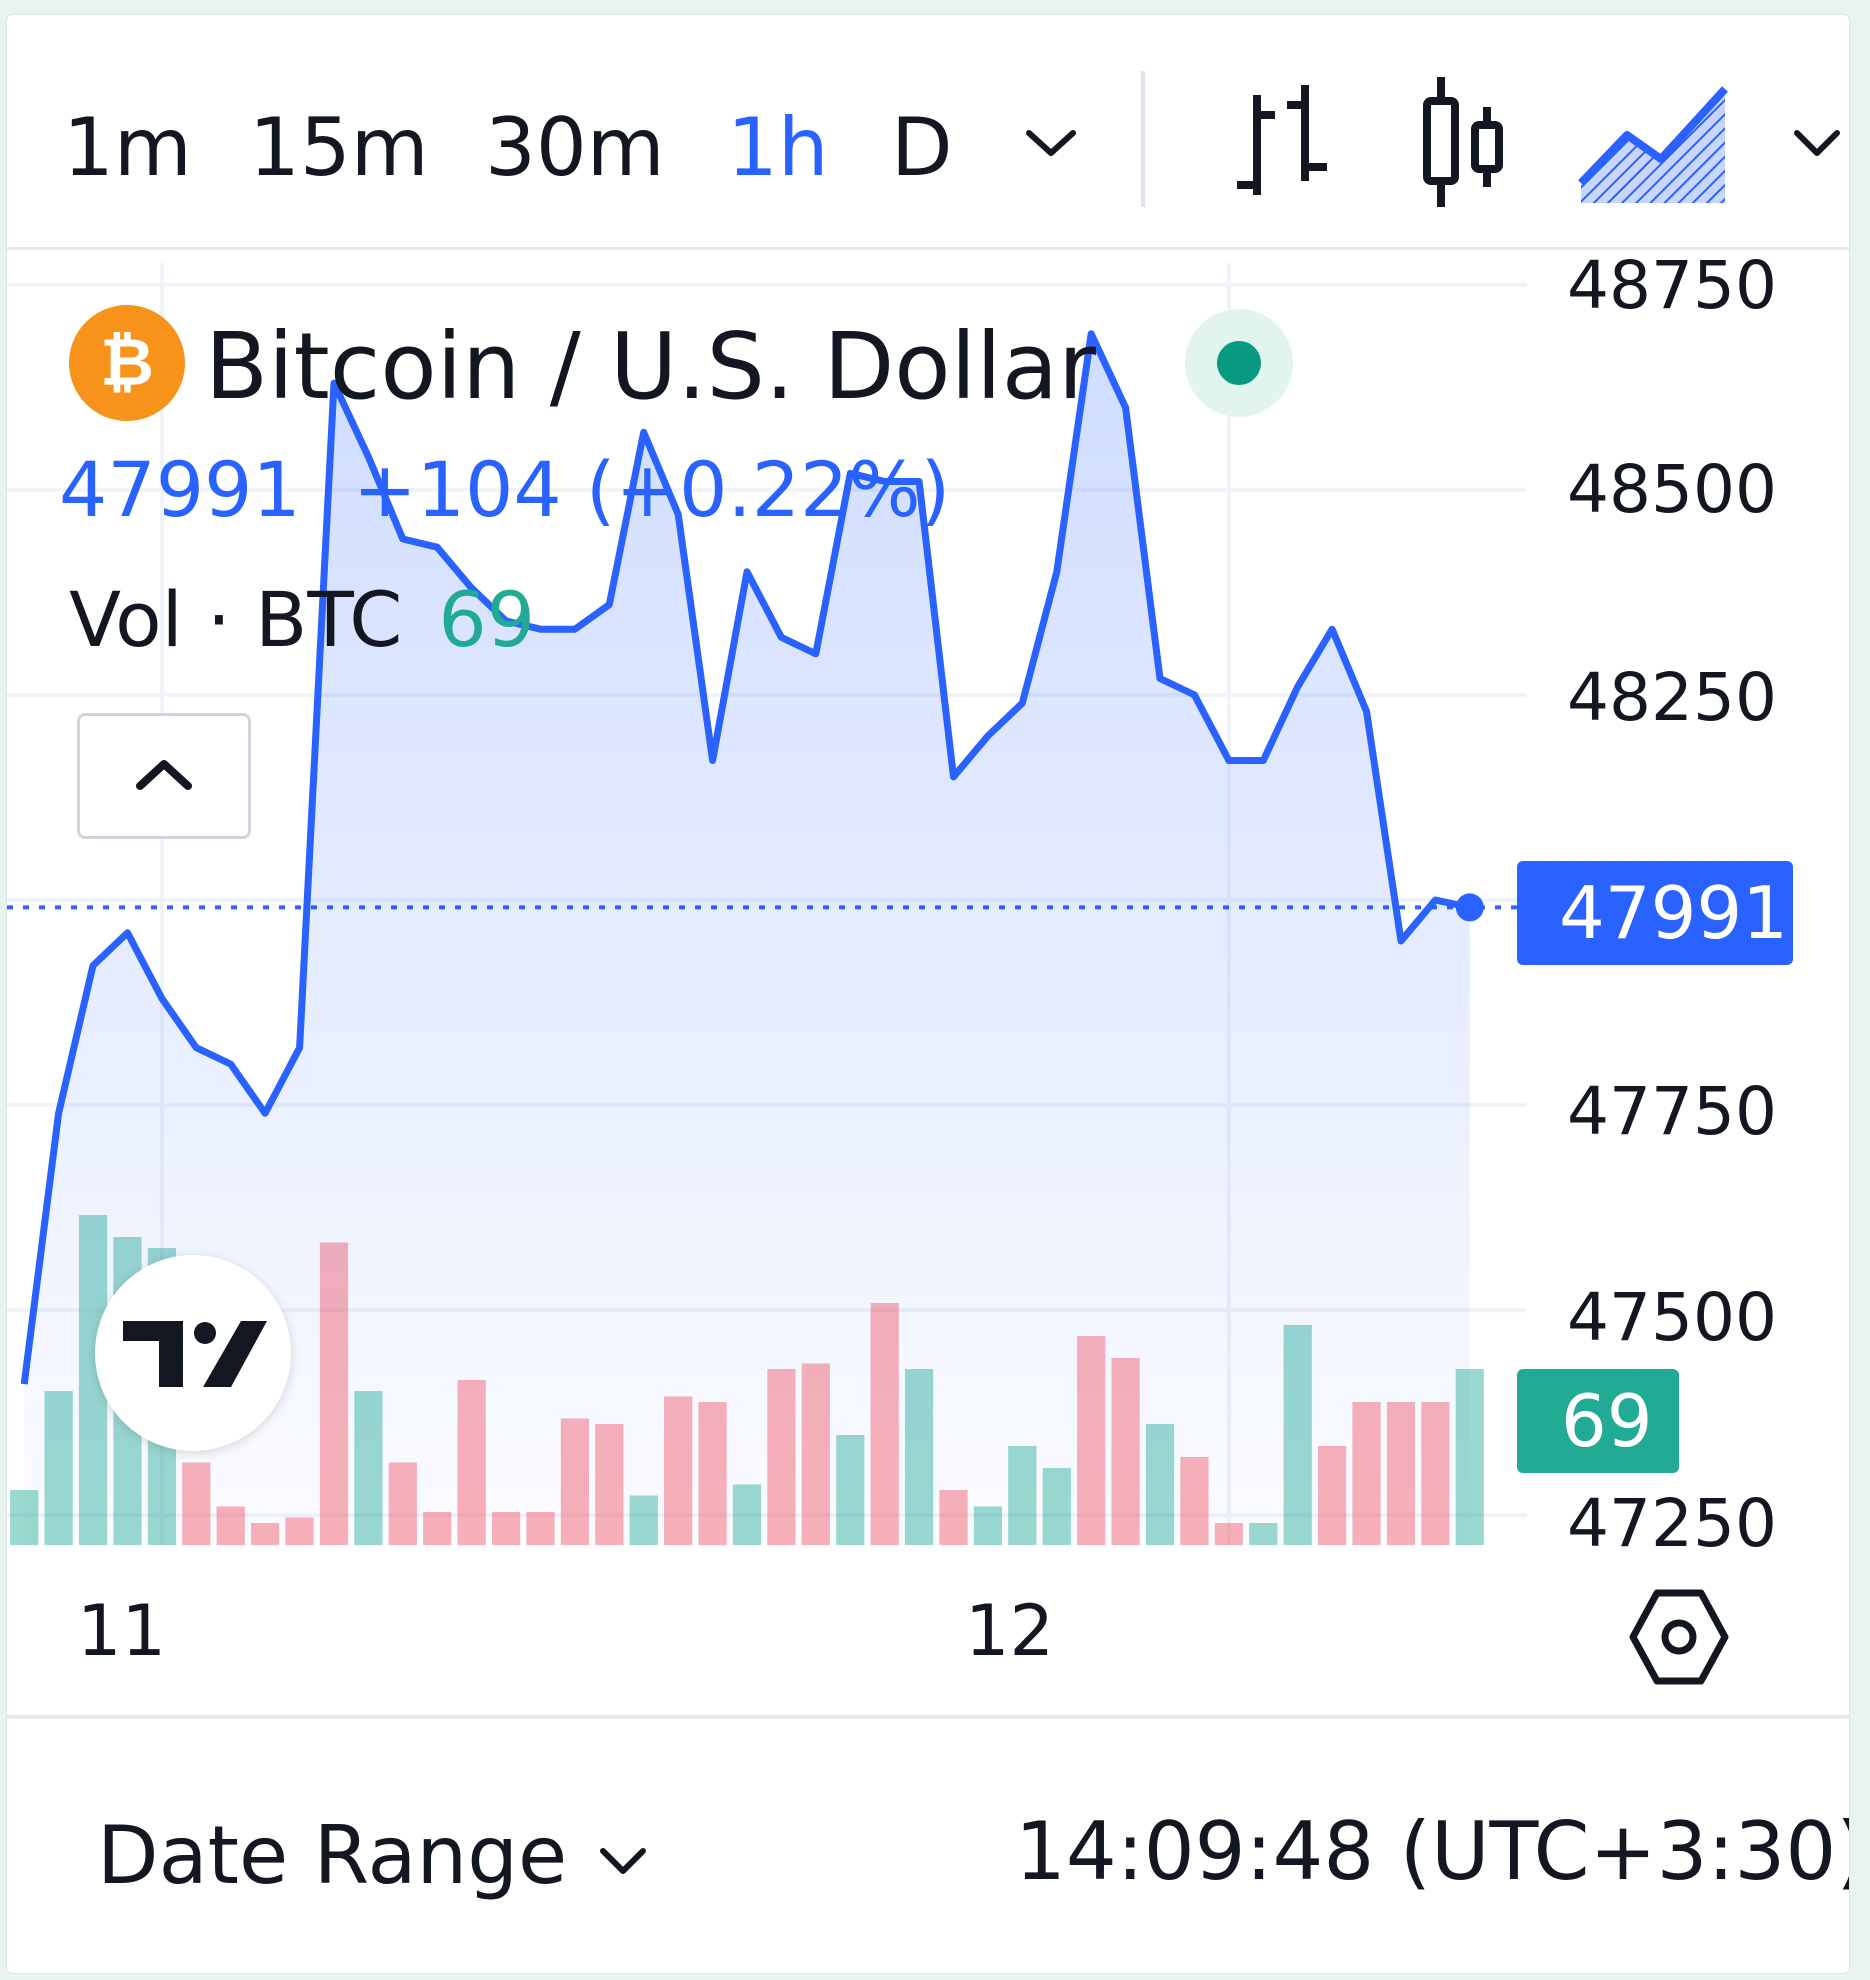  I want to click on legend-volume: Vol · BTC 69, so click(302, 619).